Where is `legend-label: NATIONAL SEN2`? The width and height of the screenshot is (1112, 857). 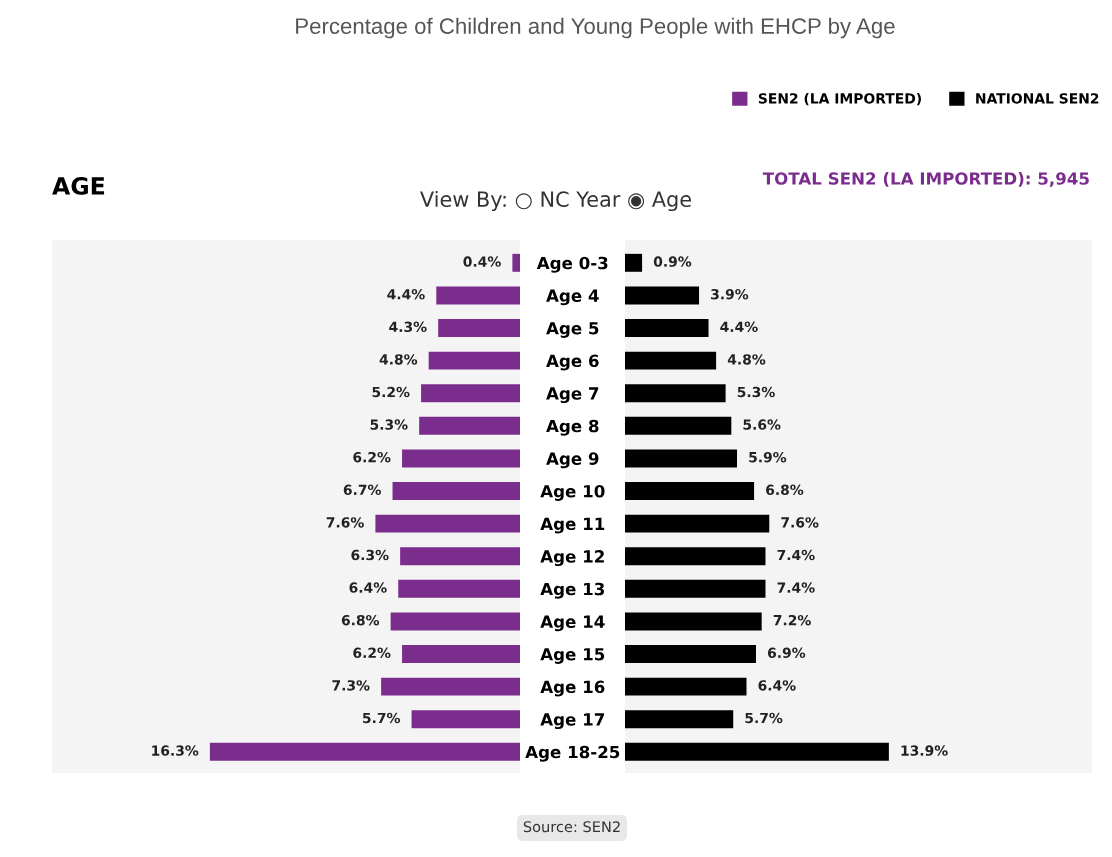
legend-label: NATIONAL SEN2 is located at coordinates (1037, 98).